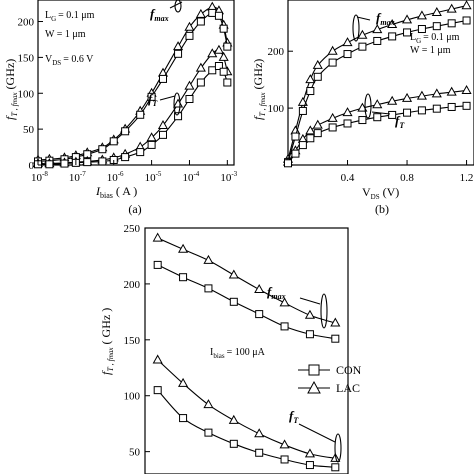 The width and height of the screenshot is (474, 474). I want to click on panel-c-ytick-label-2: 150, so click(132, 341).